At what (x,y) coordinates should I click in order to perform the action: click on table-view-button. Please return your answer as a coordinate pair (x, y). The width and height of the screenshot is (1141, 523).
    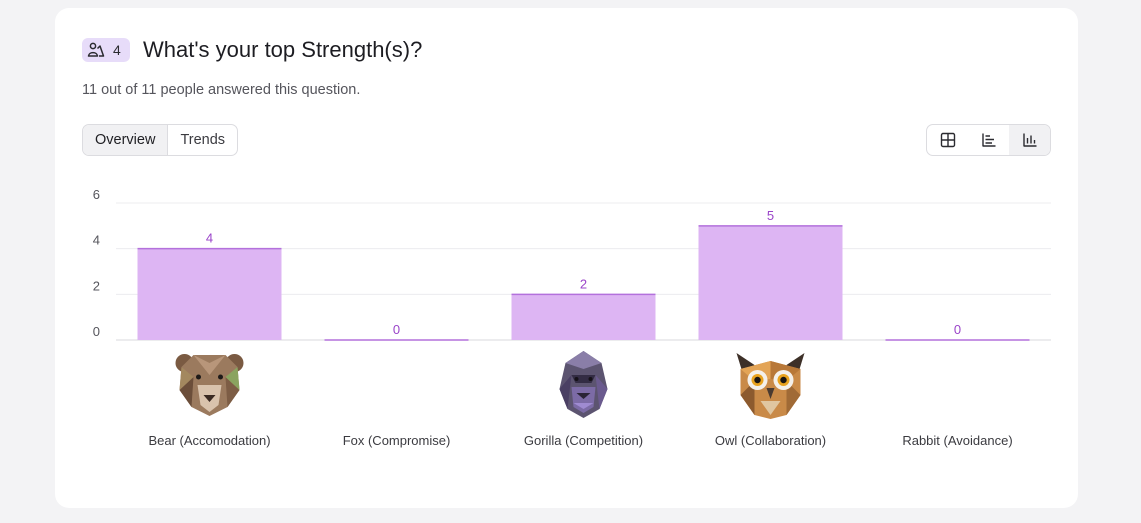
    Looking at the image, I should click on (947, 140).